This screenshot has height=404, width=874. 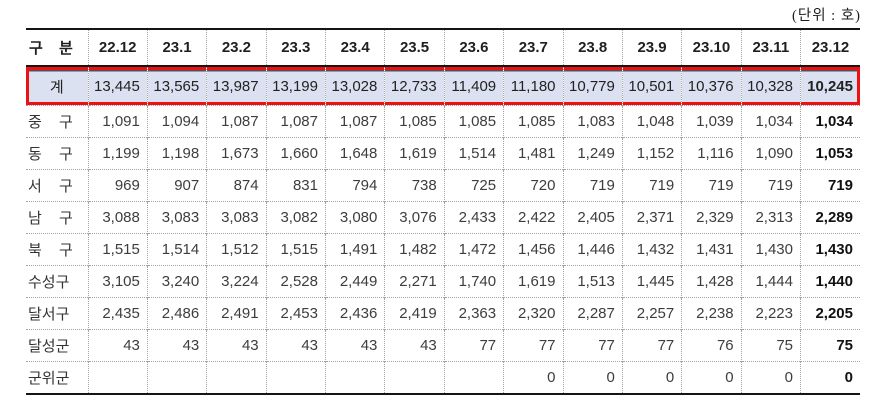 What do you see at coordinates (592, 249) in the screenshot?
I see `data-cell: 1,446` at bounding box center [592, 249].